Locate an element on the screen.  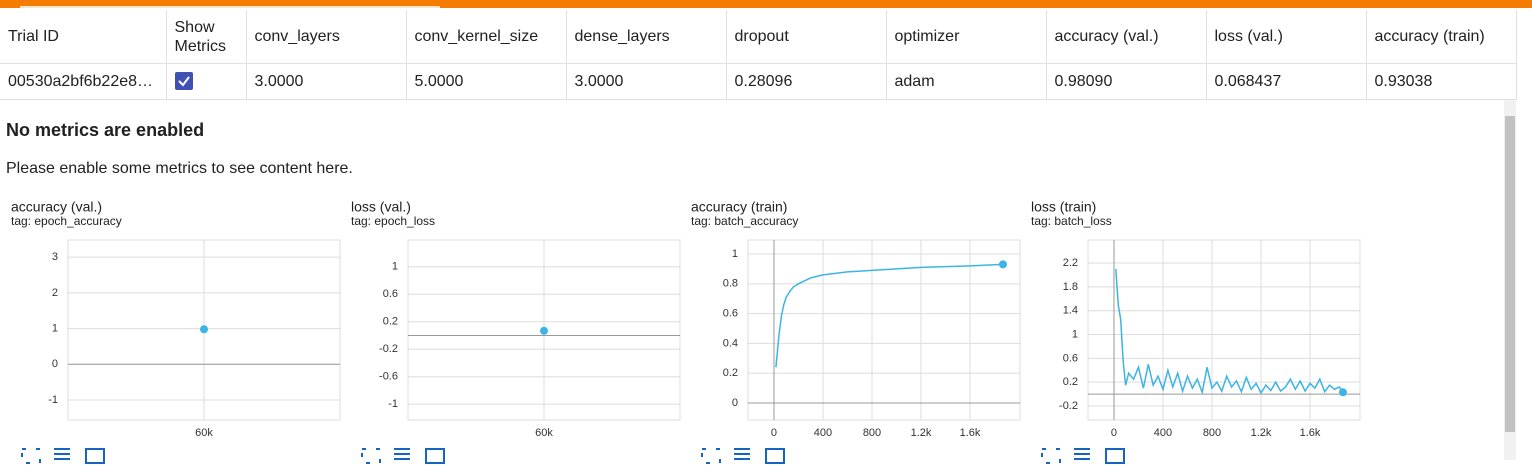
chart-title: accuracy (train) is located at coordinates (739, 207).